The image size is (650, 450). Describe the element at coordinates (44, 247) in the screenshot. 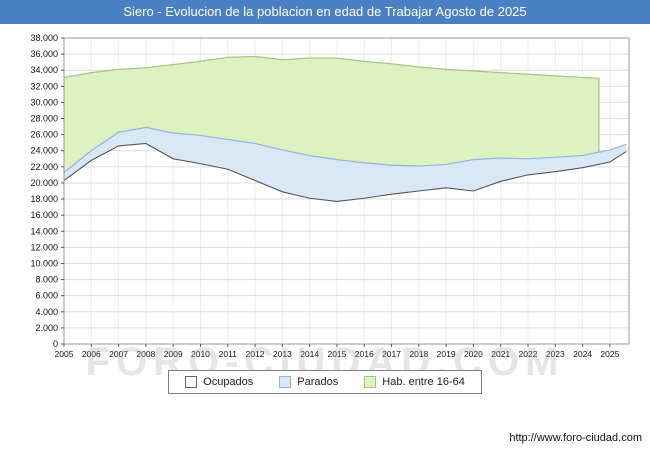

I see `svg-text: 12.000` at that location.